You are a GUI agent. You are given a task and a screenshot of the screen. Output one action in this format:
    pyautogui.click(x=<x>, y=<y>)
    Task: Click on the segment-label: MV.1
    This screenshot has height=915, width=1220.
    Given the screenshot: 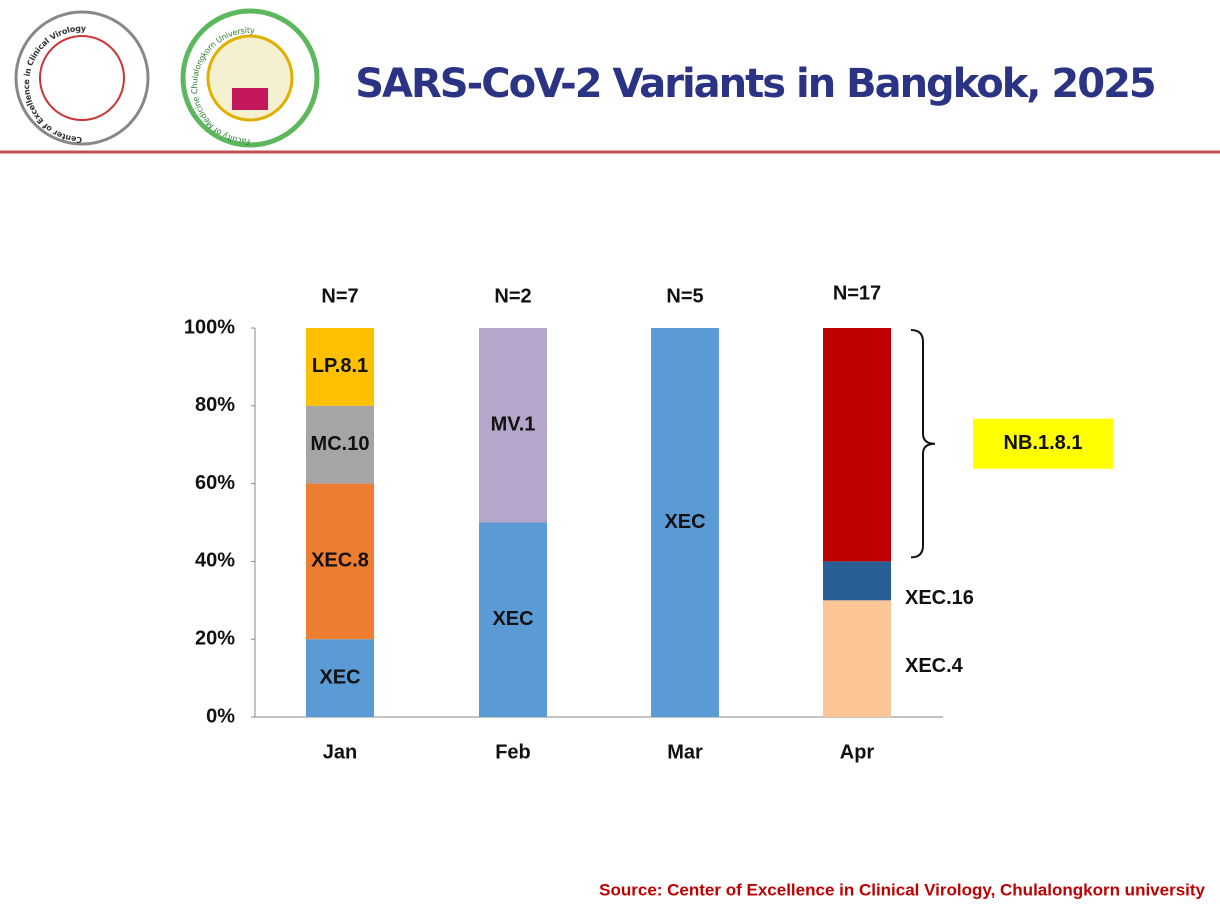 What is the action you would take?
    pyautogui.click(x=513, y=425)
    